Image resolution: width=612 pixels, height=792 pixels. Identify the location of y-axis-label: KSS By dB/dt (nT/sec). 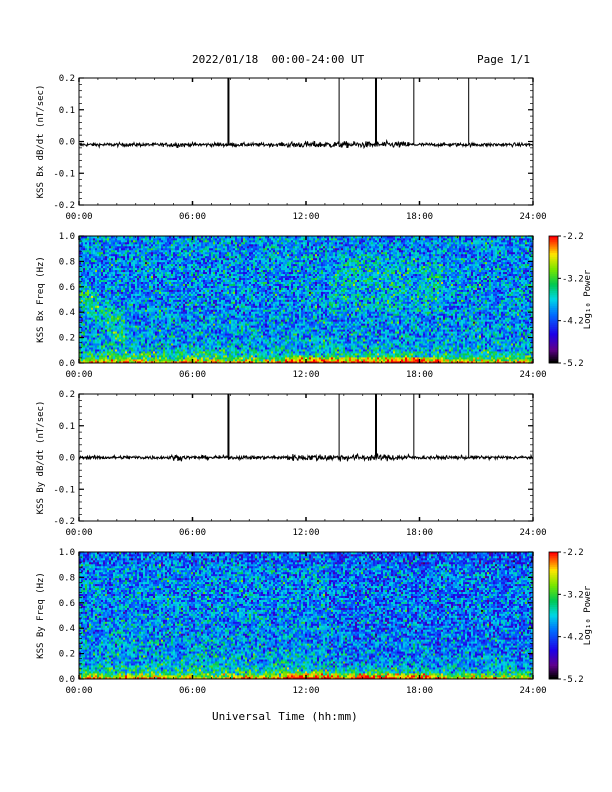
(41, 458).